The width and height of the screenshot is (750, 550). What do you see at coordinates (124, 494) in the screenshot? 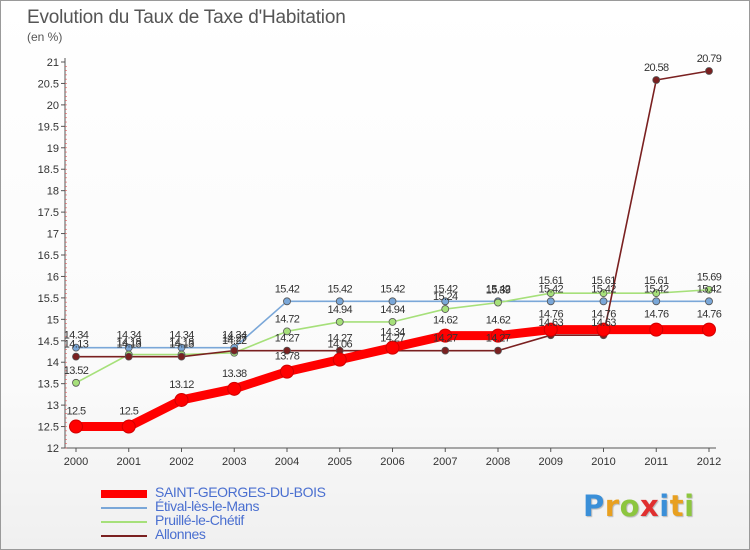
I see `legend-swatch-saint-georges` at bounding box center [124, 494].